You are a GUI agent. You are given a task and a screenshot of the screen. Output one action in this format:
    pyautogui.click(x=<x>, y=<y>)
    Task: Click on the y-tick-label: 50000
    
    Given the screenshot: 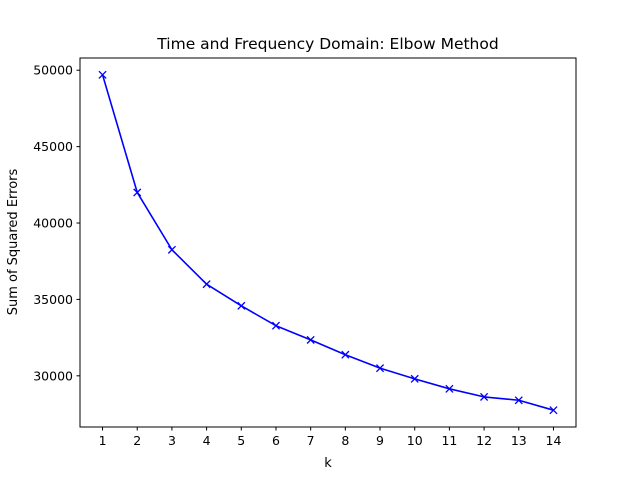 What is the action you would take?
    pyautogui.click(x=53, y=70)
    